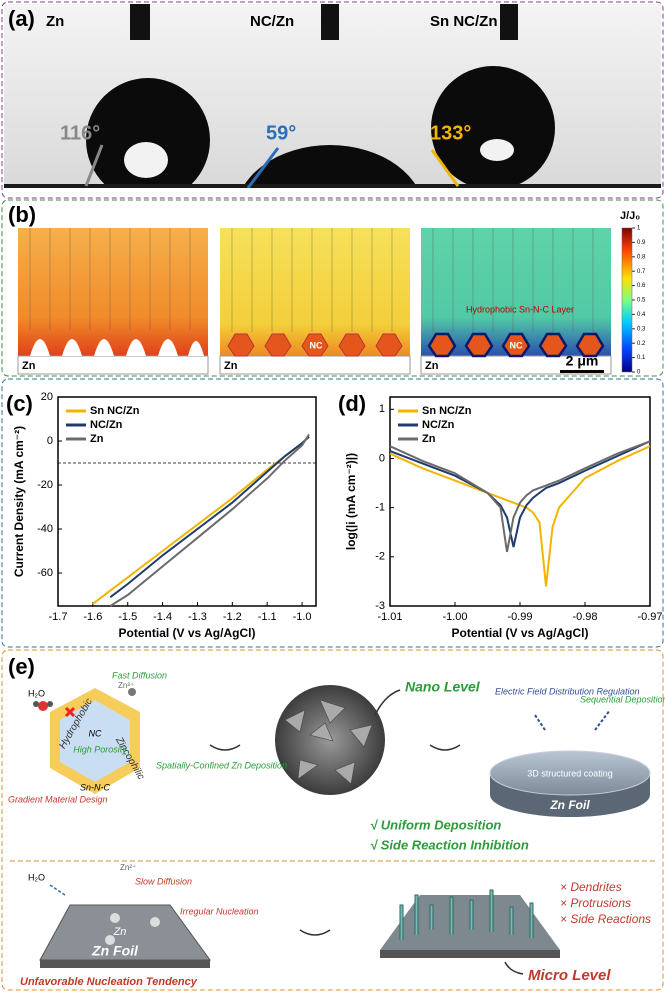 This screenshot has width=665, height=997. What do you see at coordinates (639, 229) in the screenshot?
I see `colorbar-tick-label: 1` at bounding box center [639, 229].